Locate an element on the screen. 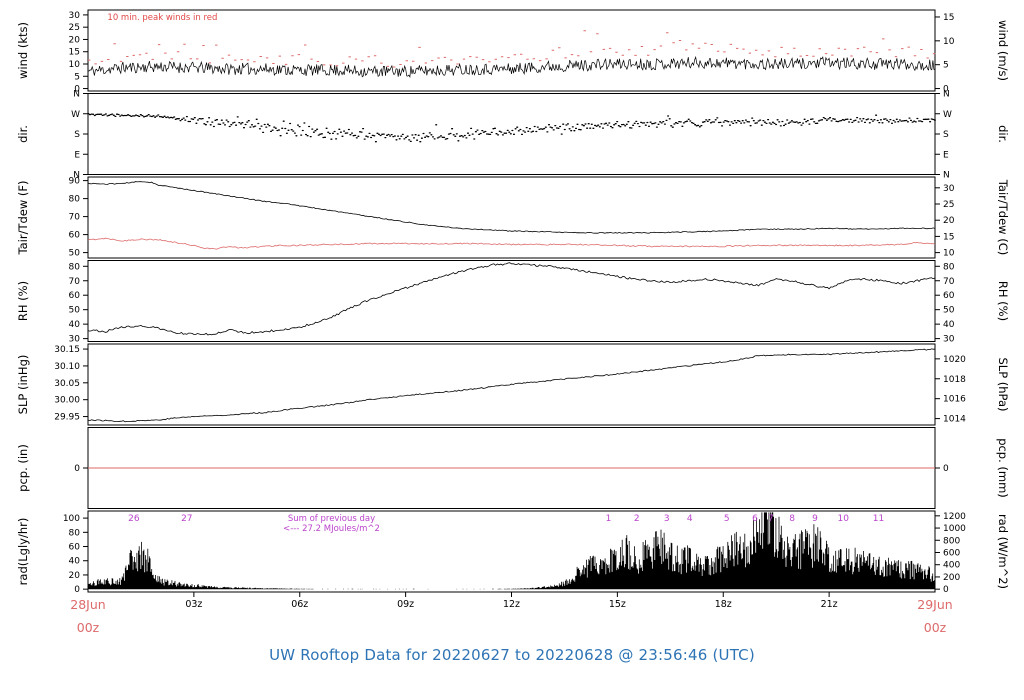 Image resolution: width=1024 pixels, height=700 pixels. panel-rh: 30 40 50 60 70 80 30 40 50 60 70 80 RH (%) RH (%) is located at coordinates (513, 302).